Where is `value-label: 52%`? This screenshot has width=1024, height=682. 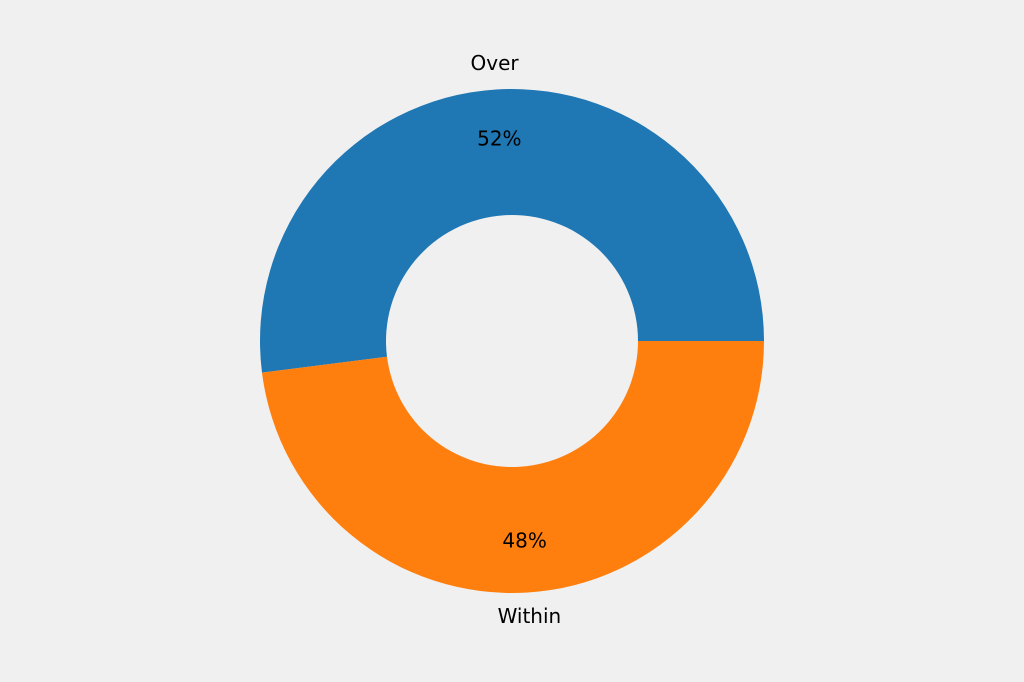 value-label: 52% is located at coordinates (499, 138).